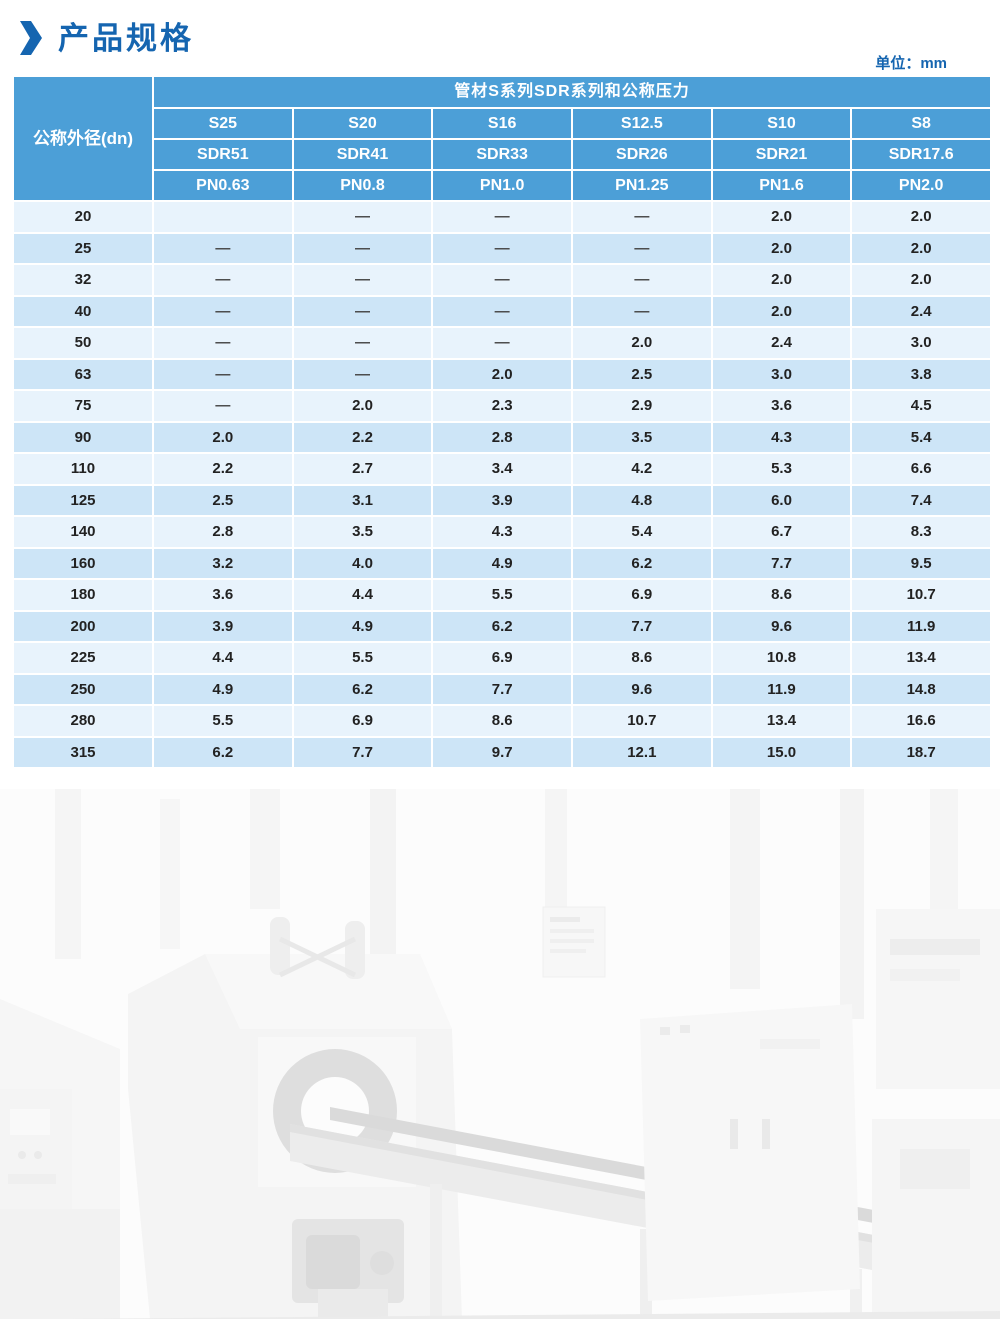  I want to click on cell-value: 11.9, so click(781, 689).